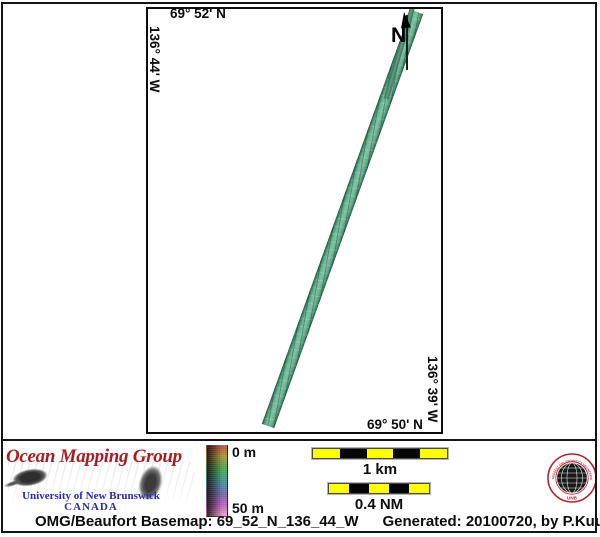 This screenshot has height=537, width=600. I want to click on depth-colorbar, so click(217, 481).